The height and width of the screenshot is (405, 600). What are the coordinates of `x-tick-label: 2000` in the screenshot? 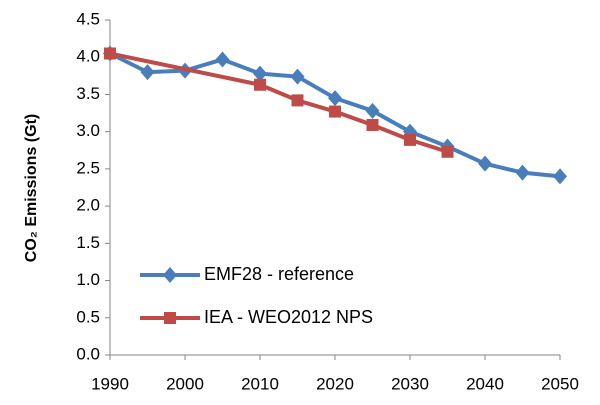 It's located at (185, 383).